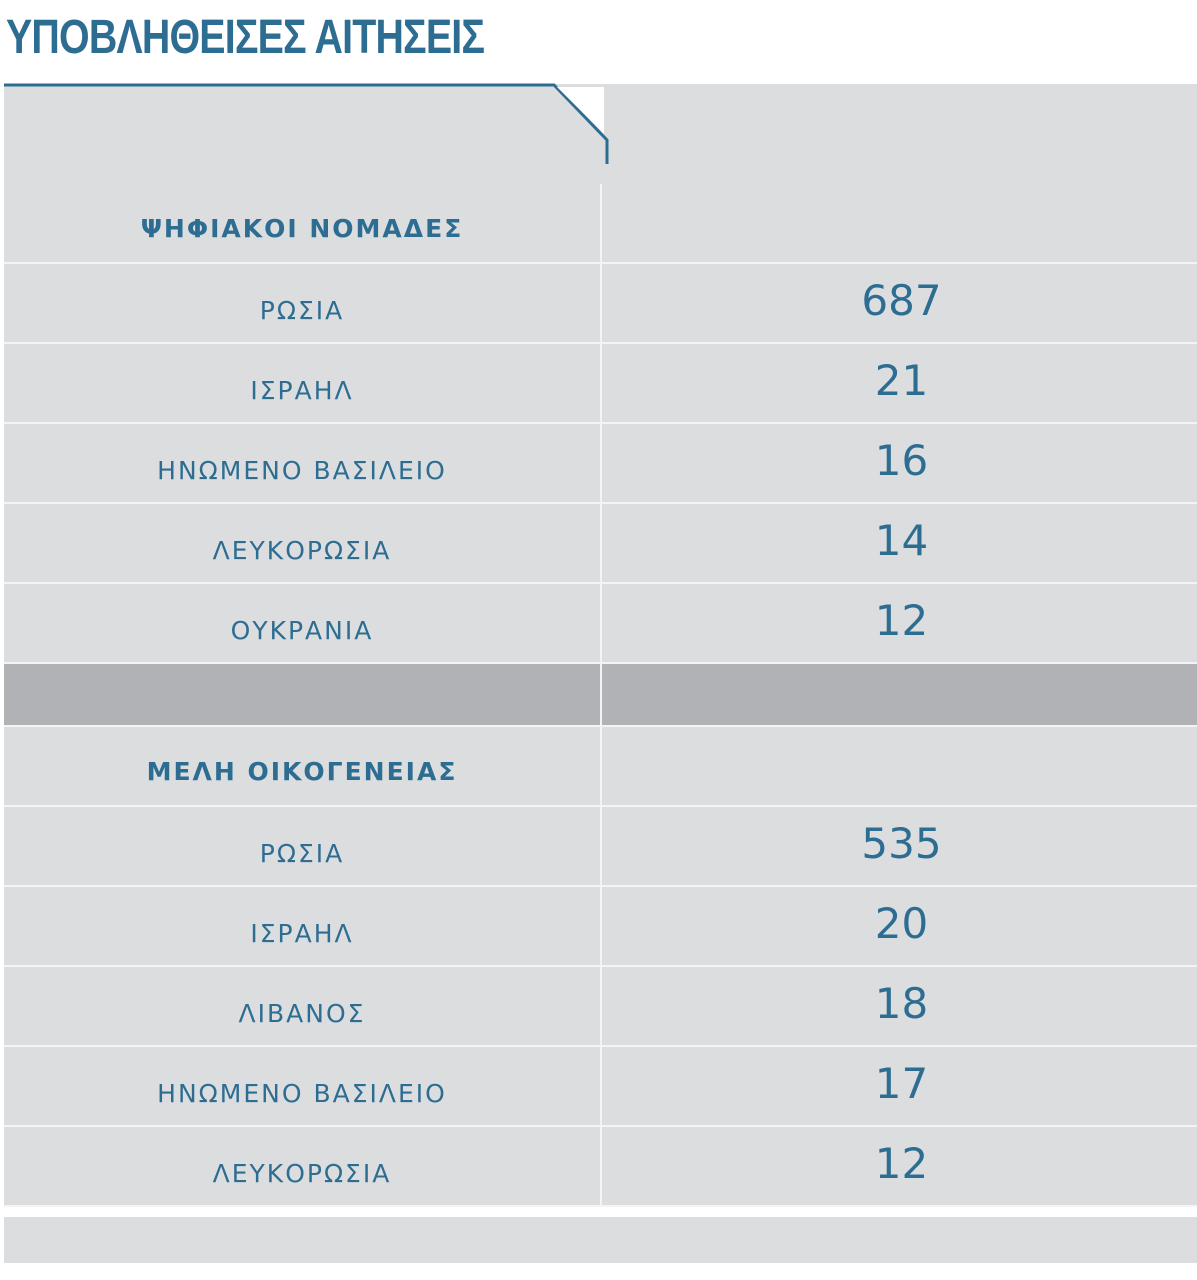 The image size is (1197, 1280). What do you see at coordinates (600, 304) in the screenshot?
I see `table-row: ΡΩΣΙΑ 687` at bounding box center [600, 304].